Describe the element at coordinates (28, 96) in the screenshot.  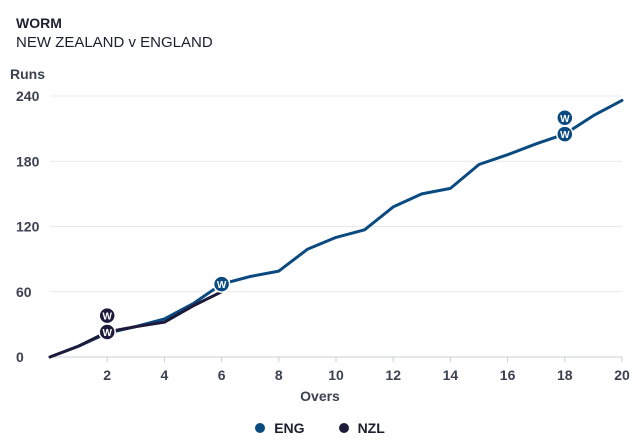
I see `y-tick-label: 240` at that location.